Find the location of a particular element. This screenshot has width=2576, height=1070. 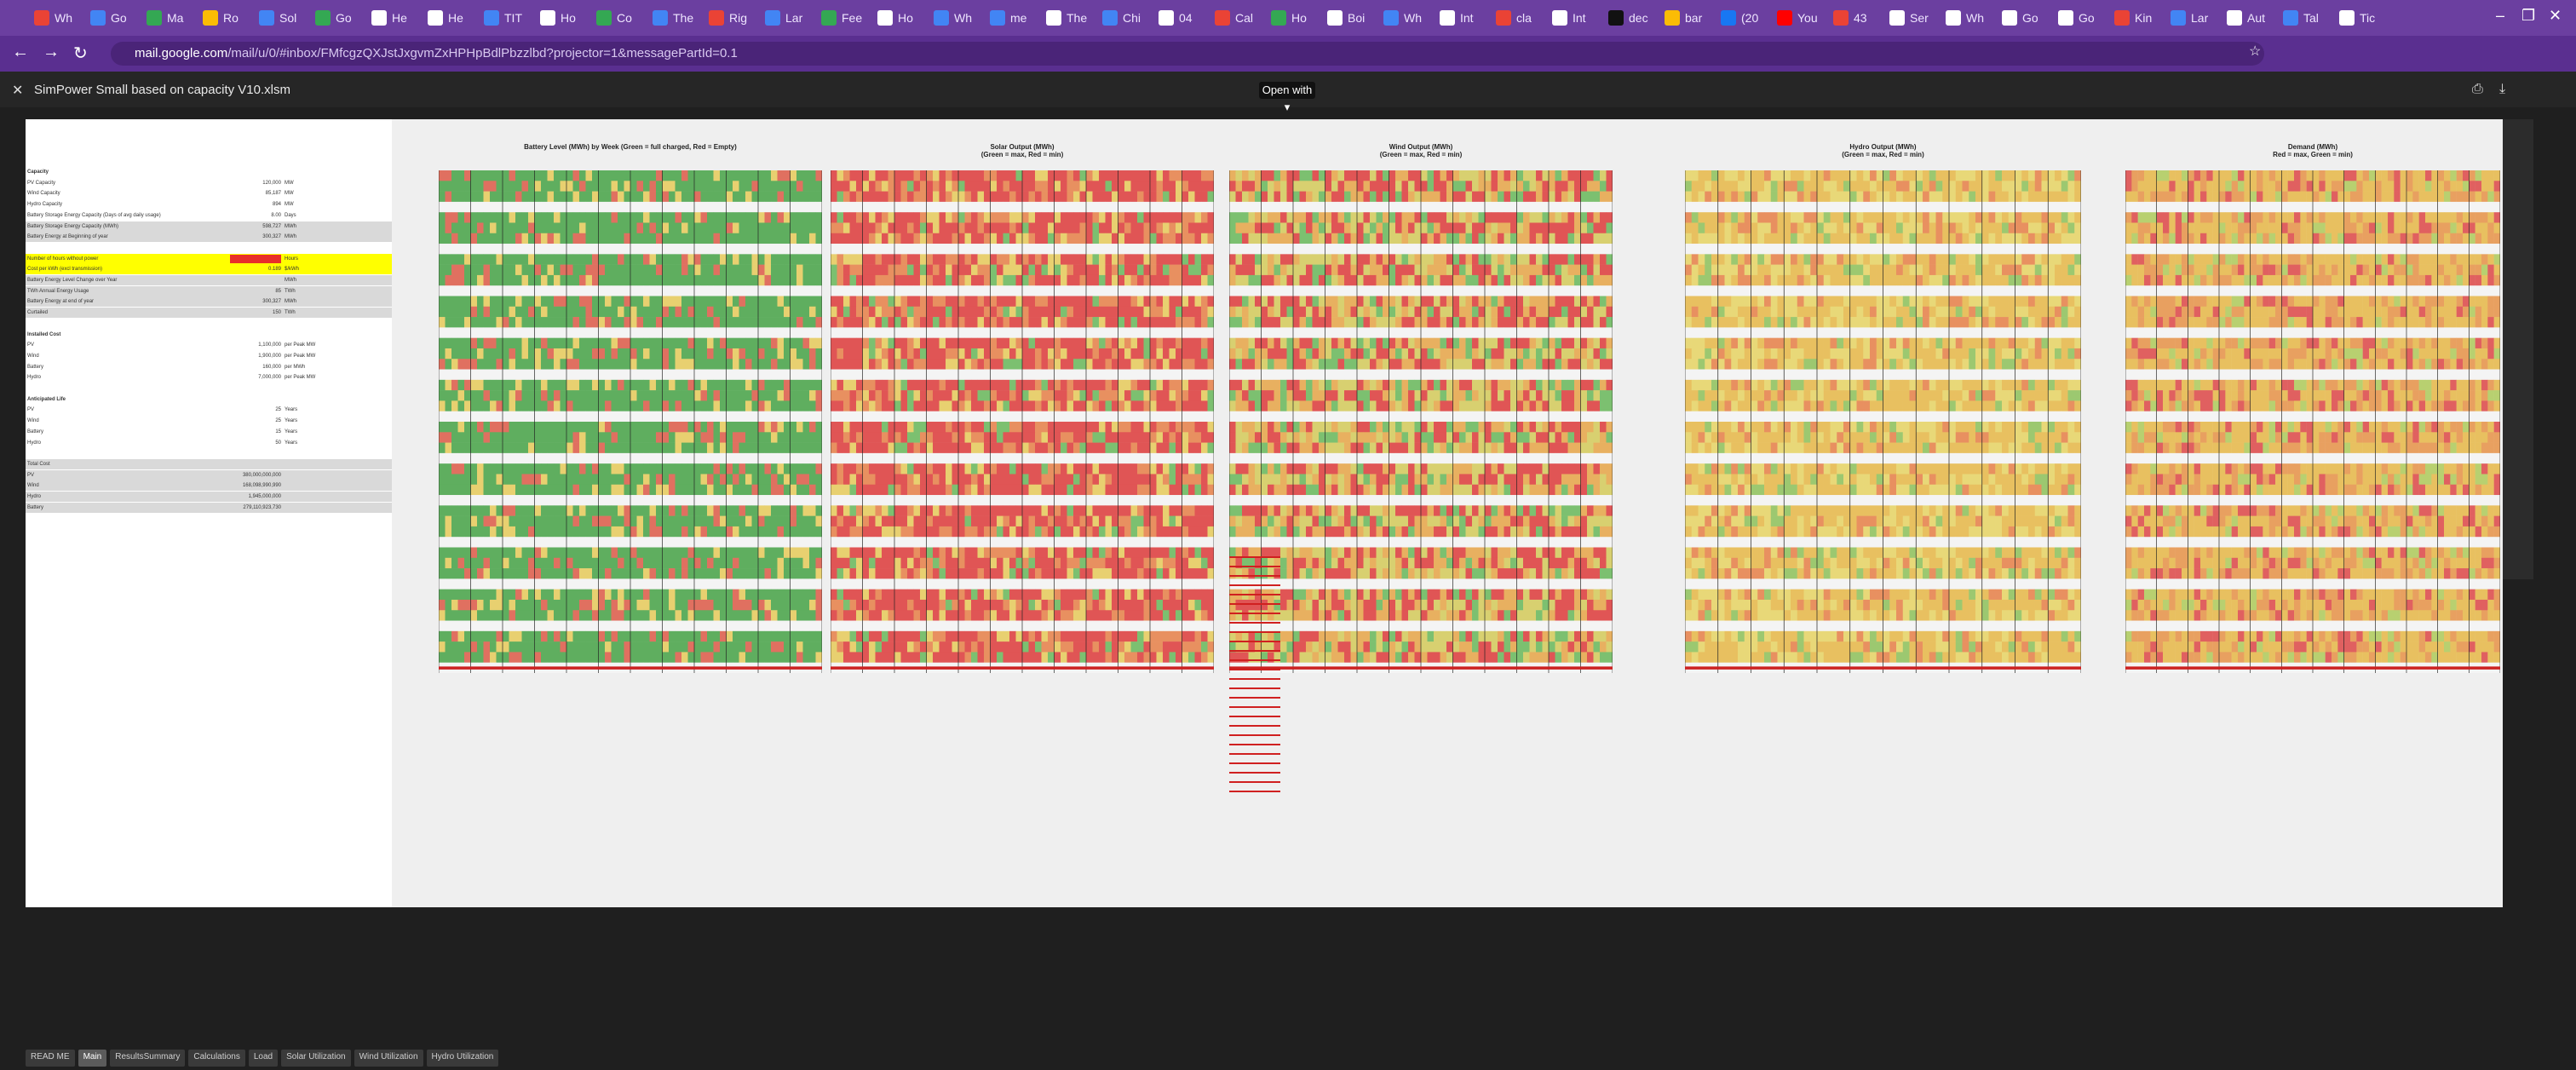

parameter-label: Wind Capacity is located at coordinates (43, 194).